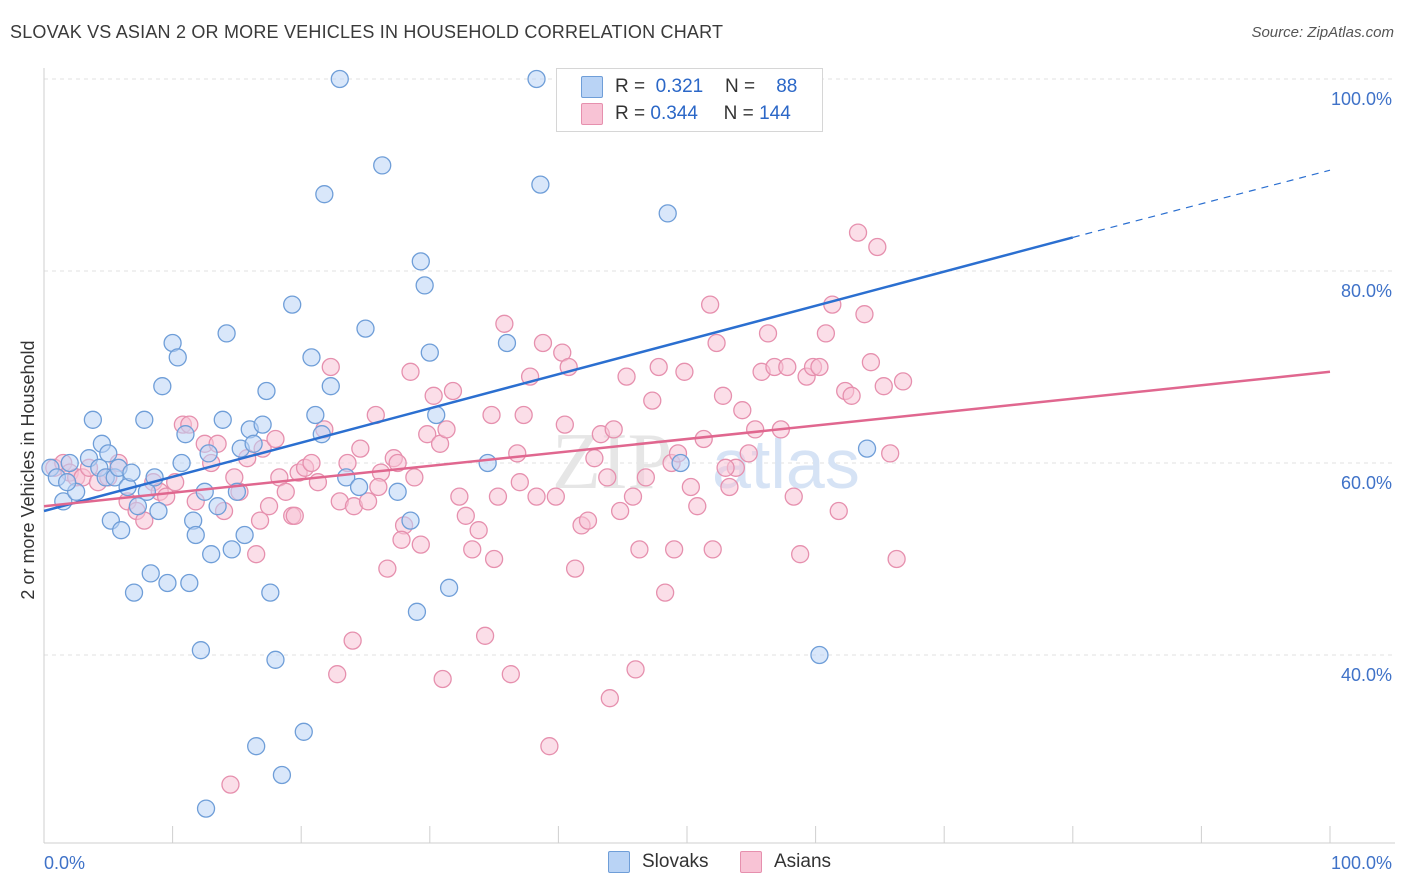  I want to click on legend-label: Asians, so click(803, 861).